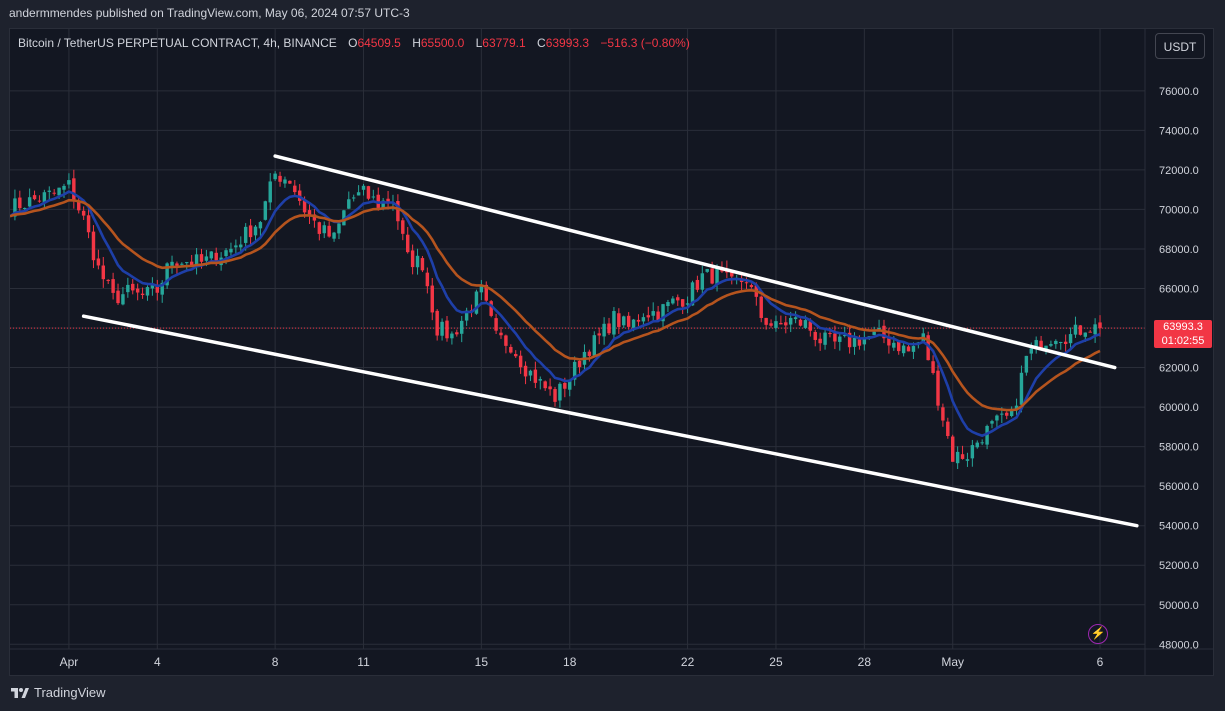 Image resolution: width=1225 pixels, height=711 pixels. I want to click on y-tick-label: 60000.0, so click(1179, 408).